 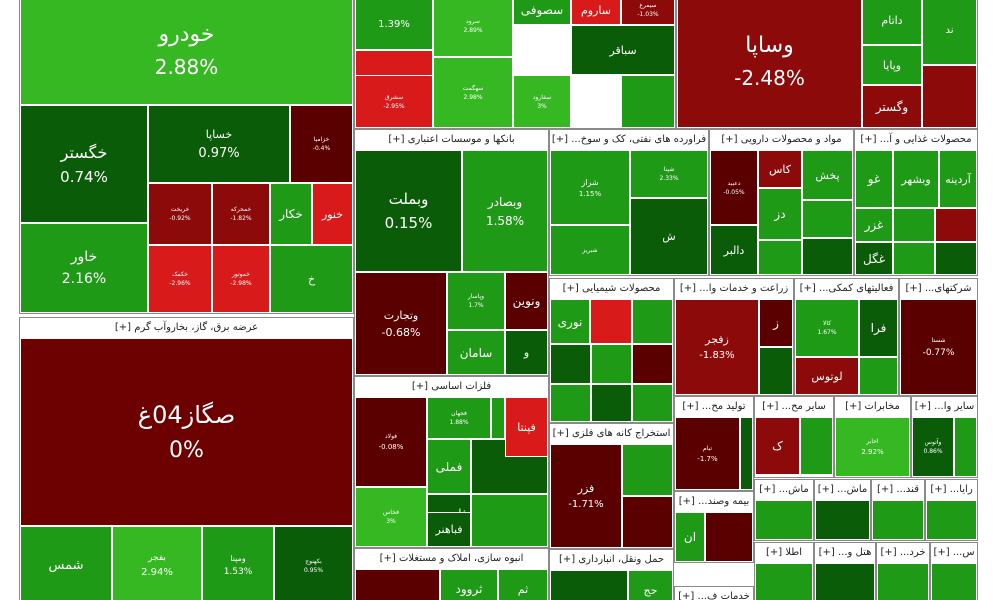 I want to click on stock-tile: ثم, so click(x=523, y=584).